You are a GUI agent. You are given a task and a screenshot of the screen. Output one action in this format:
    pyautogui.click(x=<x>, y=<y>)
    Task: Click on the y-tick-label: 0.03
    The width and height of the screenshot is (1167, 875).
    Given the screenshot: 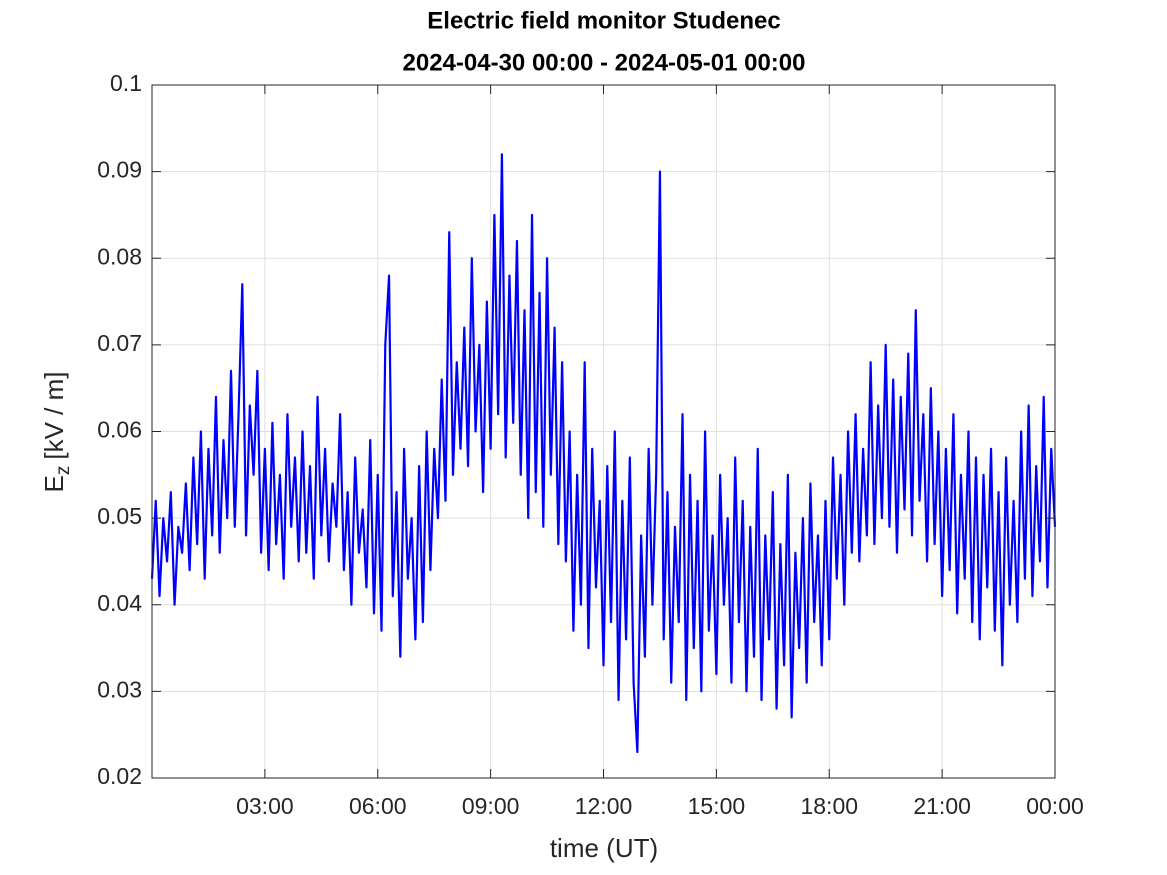 What is the action you would take?
    pyautogui.click(x=119, y=689)
    